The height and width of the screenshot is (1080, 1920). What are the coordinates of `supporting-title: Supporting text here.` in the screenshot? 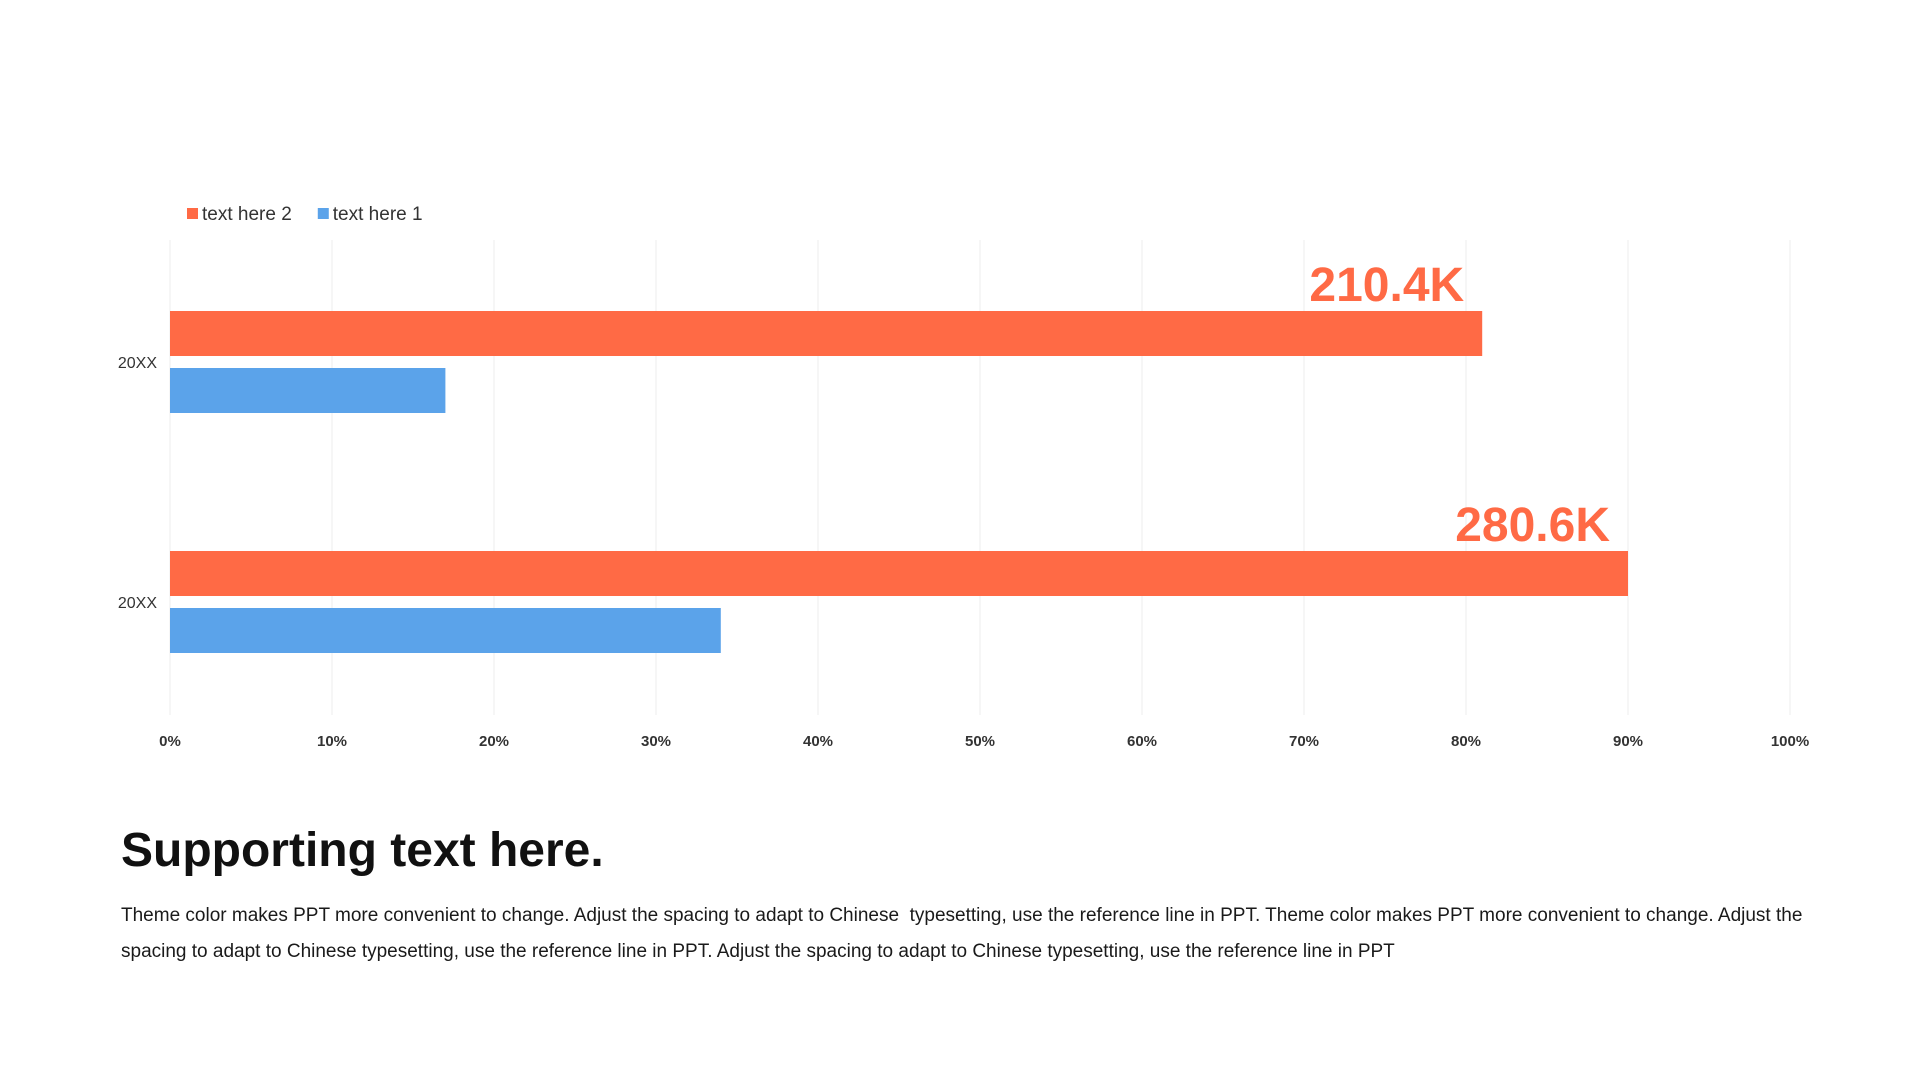 It's located at (362, 850).